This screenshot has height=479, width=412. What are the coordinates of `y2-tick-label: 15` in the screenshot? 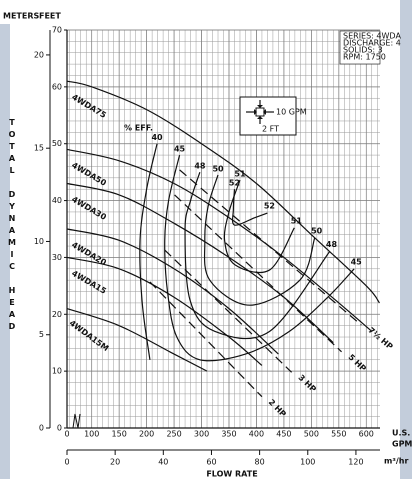 It's located at (39, 148).